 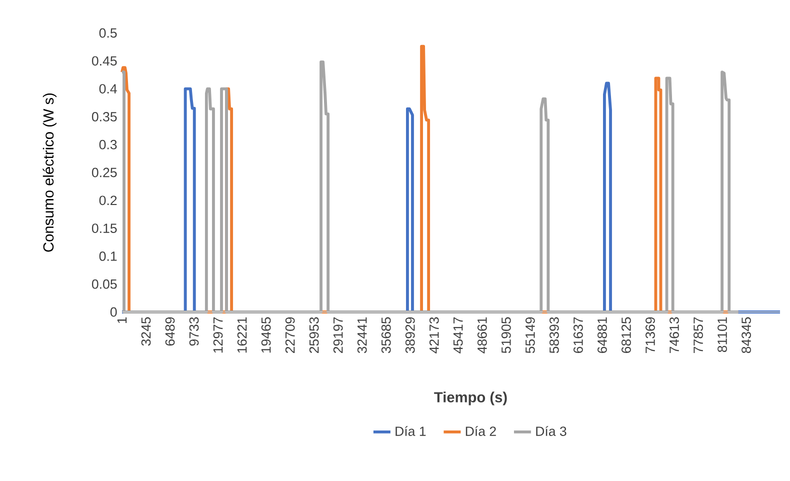 What do you see at coordinates (722, 334) in the screenshot?
I see `x-tick-label: 81101` at bounding box center [722, 334].